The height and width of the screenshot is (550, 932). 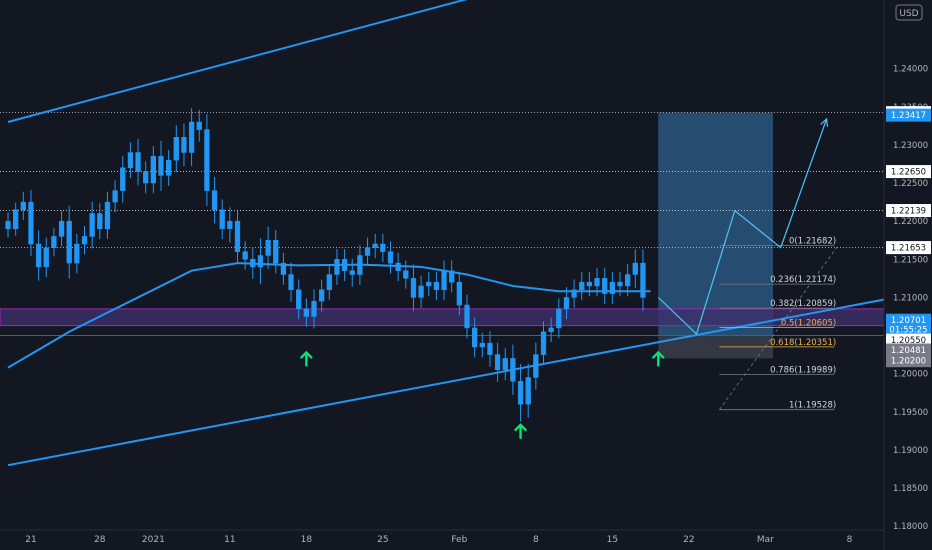 What do you see at coordinates (908, 212) in the screenshot?
I see `price-tag-label: 1.22139` at bounding box center [908, 212].